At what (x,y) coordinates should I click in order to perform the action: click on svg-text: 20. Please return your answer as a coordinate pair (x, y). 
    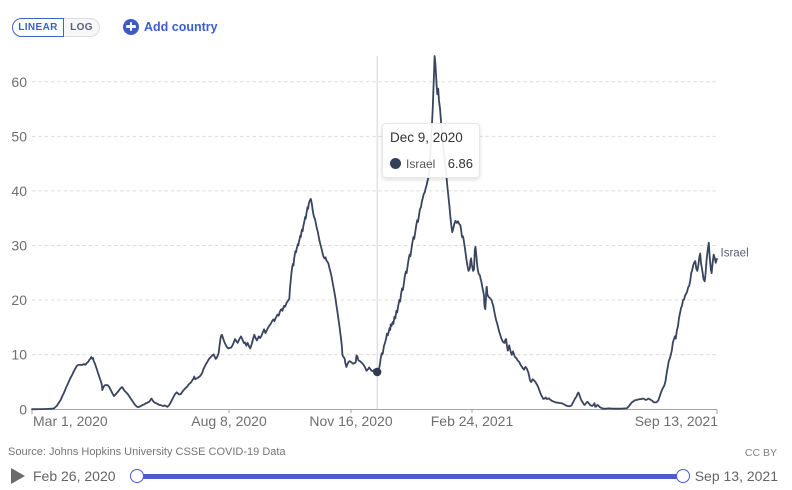
    Looking at the image, I should click on (19, 300).